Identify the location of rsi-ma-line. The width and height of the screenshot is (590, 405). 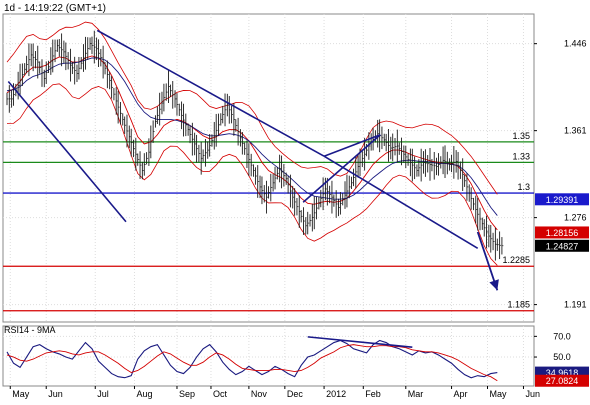
(252, 363).